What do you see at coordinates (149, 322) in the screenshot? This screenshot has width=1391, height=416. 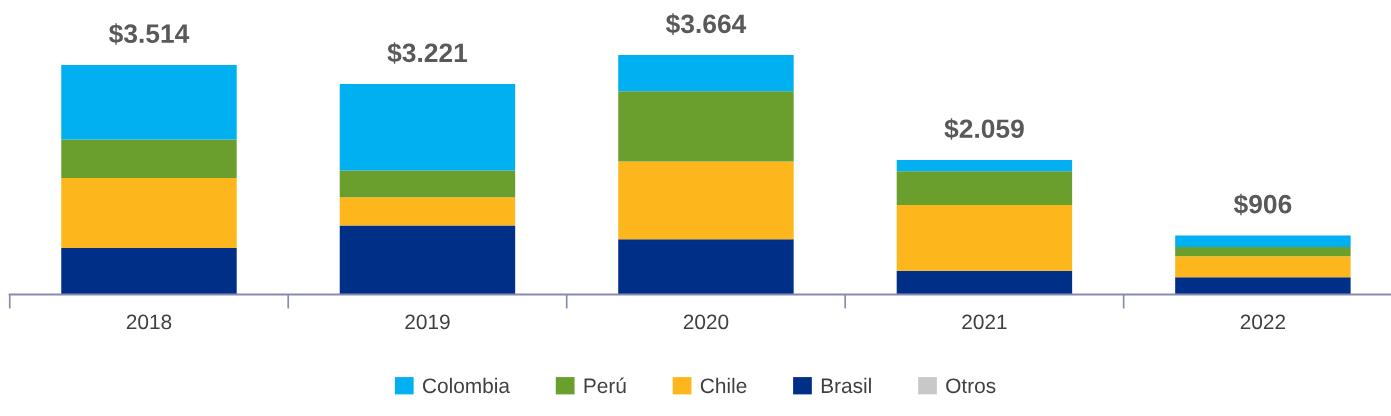 I see `x-tick-label: 2018` at bounding box center [149, 322].